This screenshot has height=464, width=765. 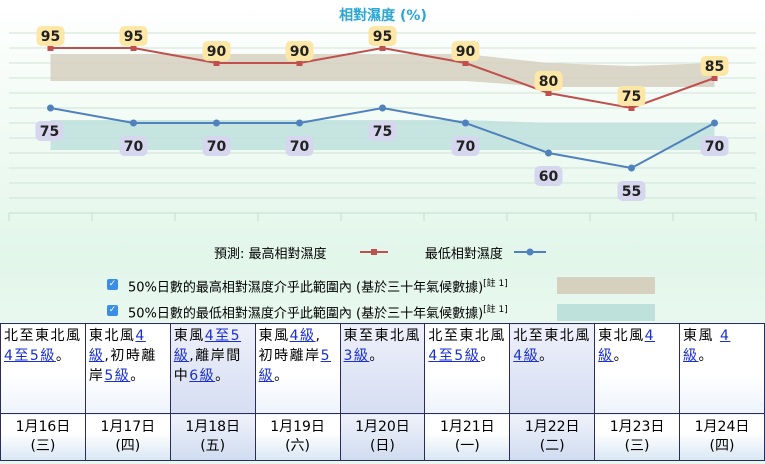 What do you see at coordinates (212, 437) in the screenshot?
I see `date-cell: 1月18日 (五)` at bounding box center [212, 437].